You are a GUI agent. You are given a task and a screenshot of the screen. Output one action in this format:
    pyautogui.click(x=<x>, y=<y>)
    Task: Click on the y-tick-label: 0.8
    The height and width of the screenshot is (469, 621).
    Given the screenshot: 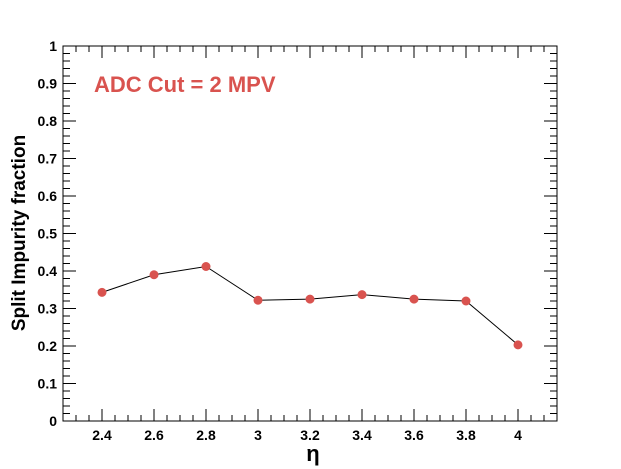 What is the action you would take?
    pyautogui.click(x=48, y=121)
    